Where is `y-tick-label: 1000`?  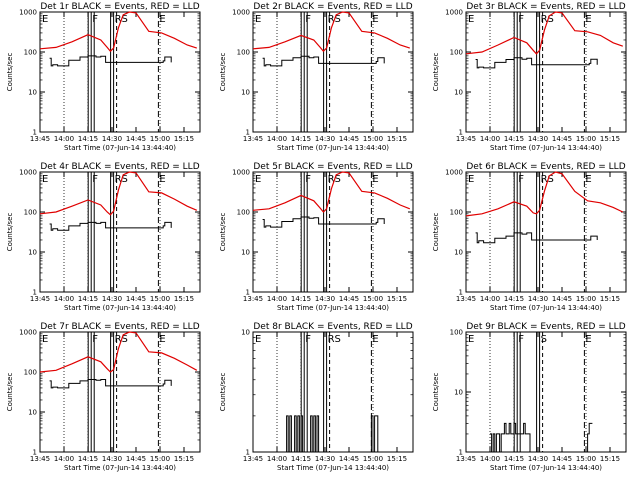 y-tick-label: 1000 is located at coordinates (241, 173).